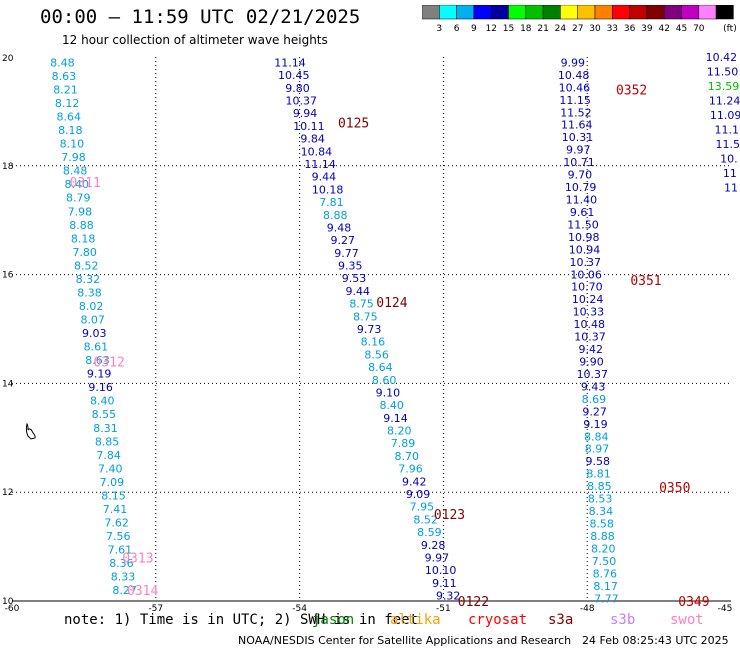  I want to click on wave-height-value: 11, so click(730, 173).